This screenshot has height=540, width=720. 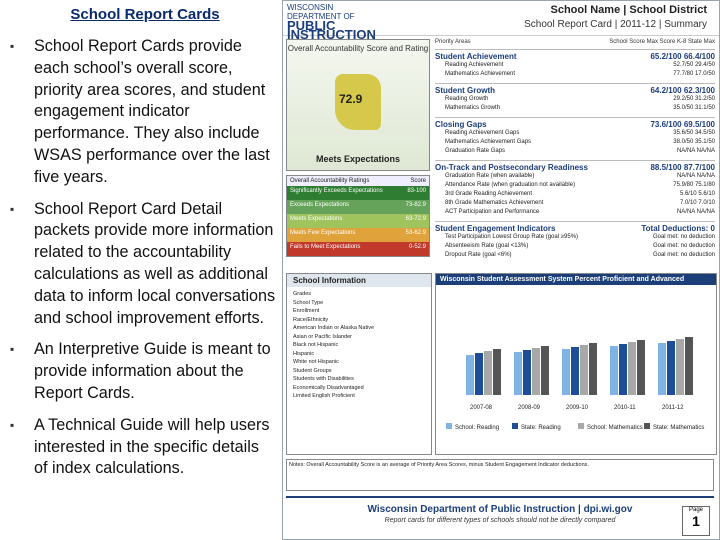 I want to click on sub-values: 7.0/10 7.0/10, so click(x=697, y=203).